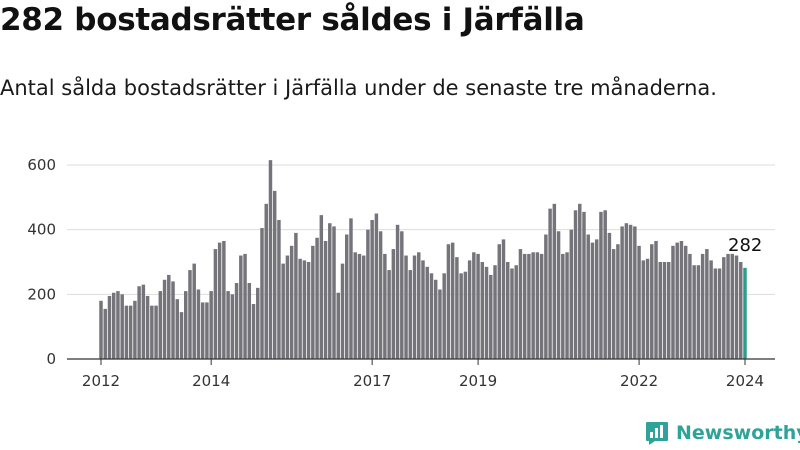 The image size is (800, 450). What do you see at coordinates (745, 381) in the screenshot?
I see `x-tick-label: 2024` at bounding box center [745, 381].